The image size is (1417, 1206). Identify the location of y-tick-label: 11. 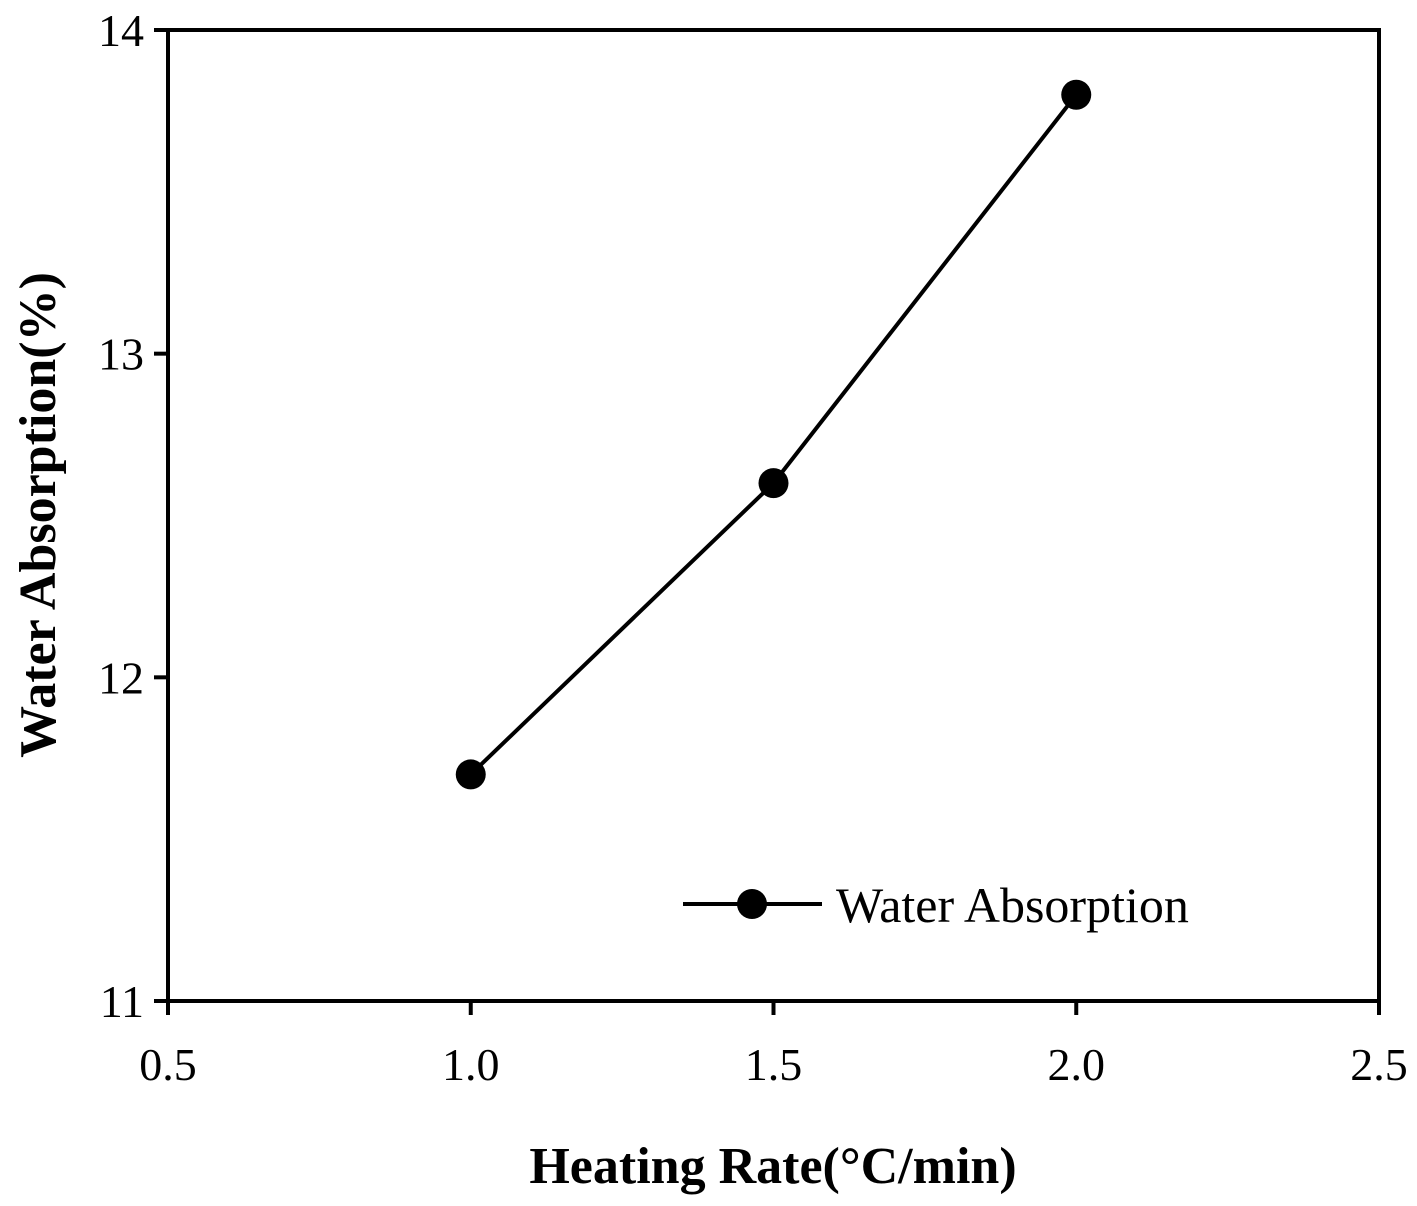
(122, 1001).